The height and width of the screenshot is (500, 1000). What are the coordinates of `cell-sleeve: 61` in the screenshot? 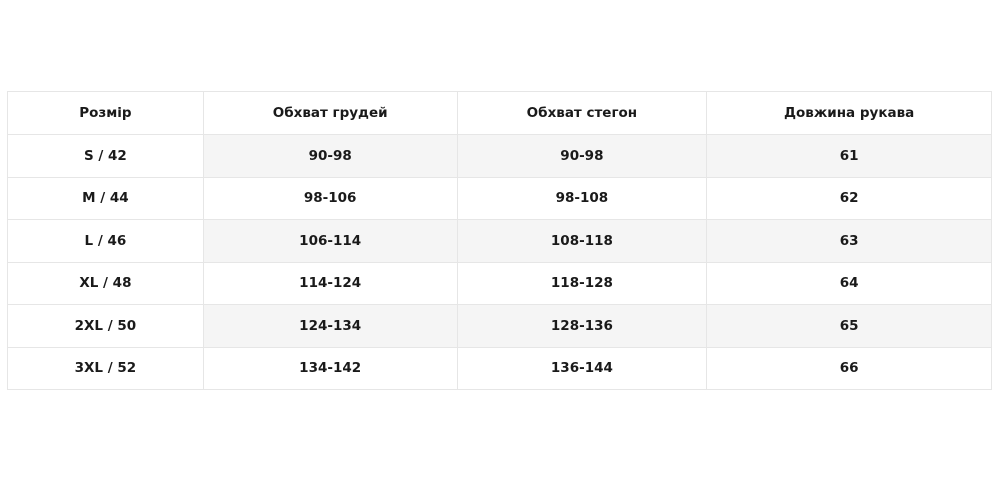 It's located at (849, 156).